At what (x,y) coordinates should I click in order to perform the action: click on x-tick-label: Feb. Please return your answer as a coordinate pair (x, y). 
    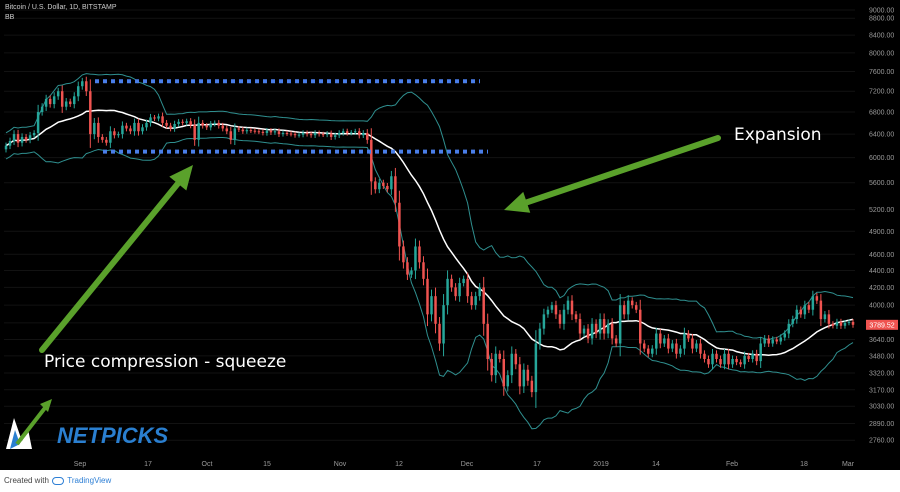
    Looking at the image, I should click on (732, 464).